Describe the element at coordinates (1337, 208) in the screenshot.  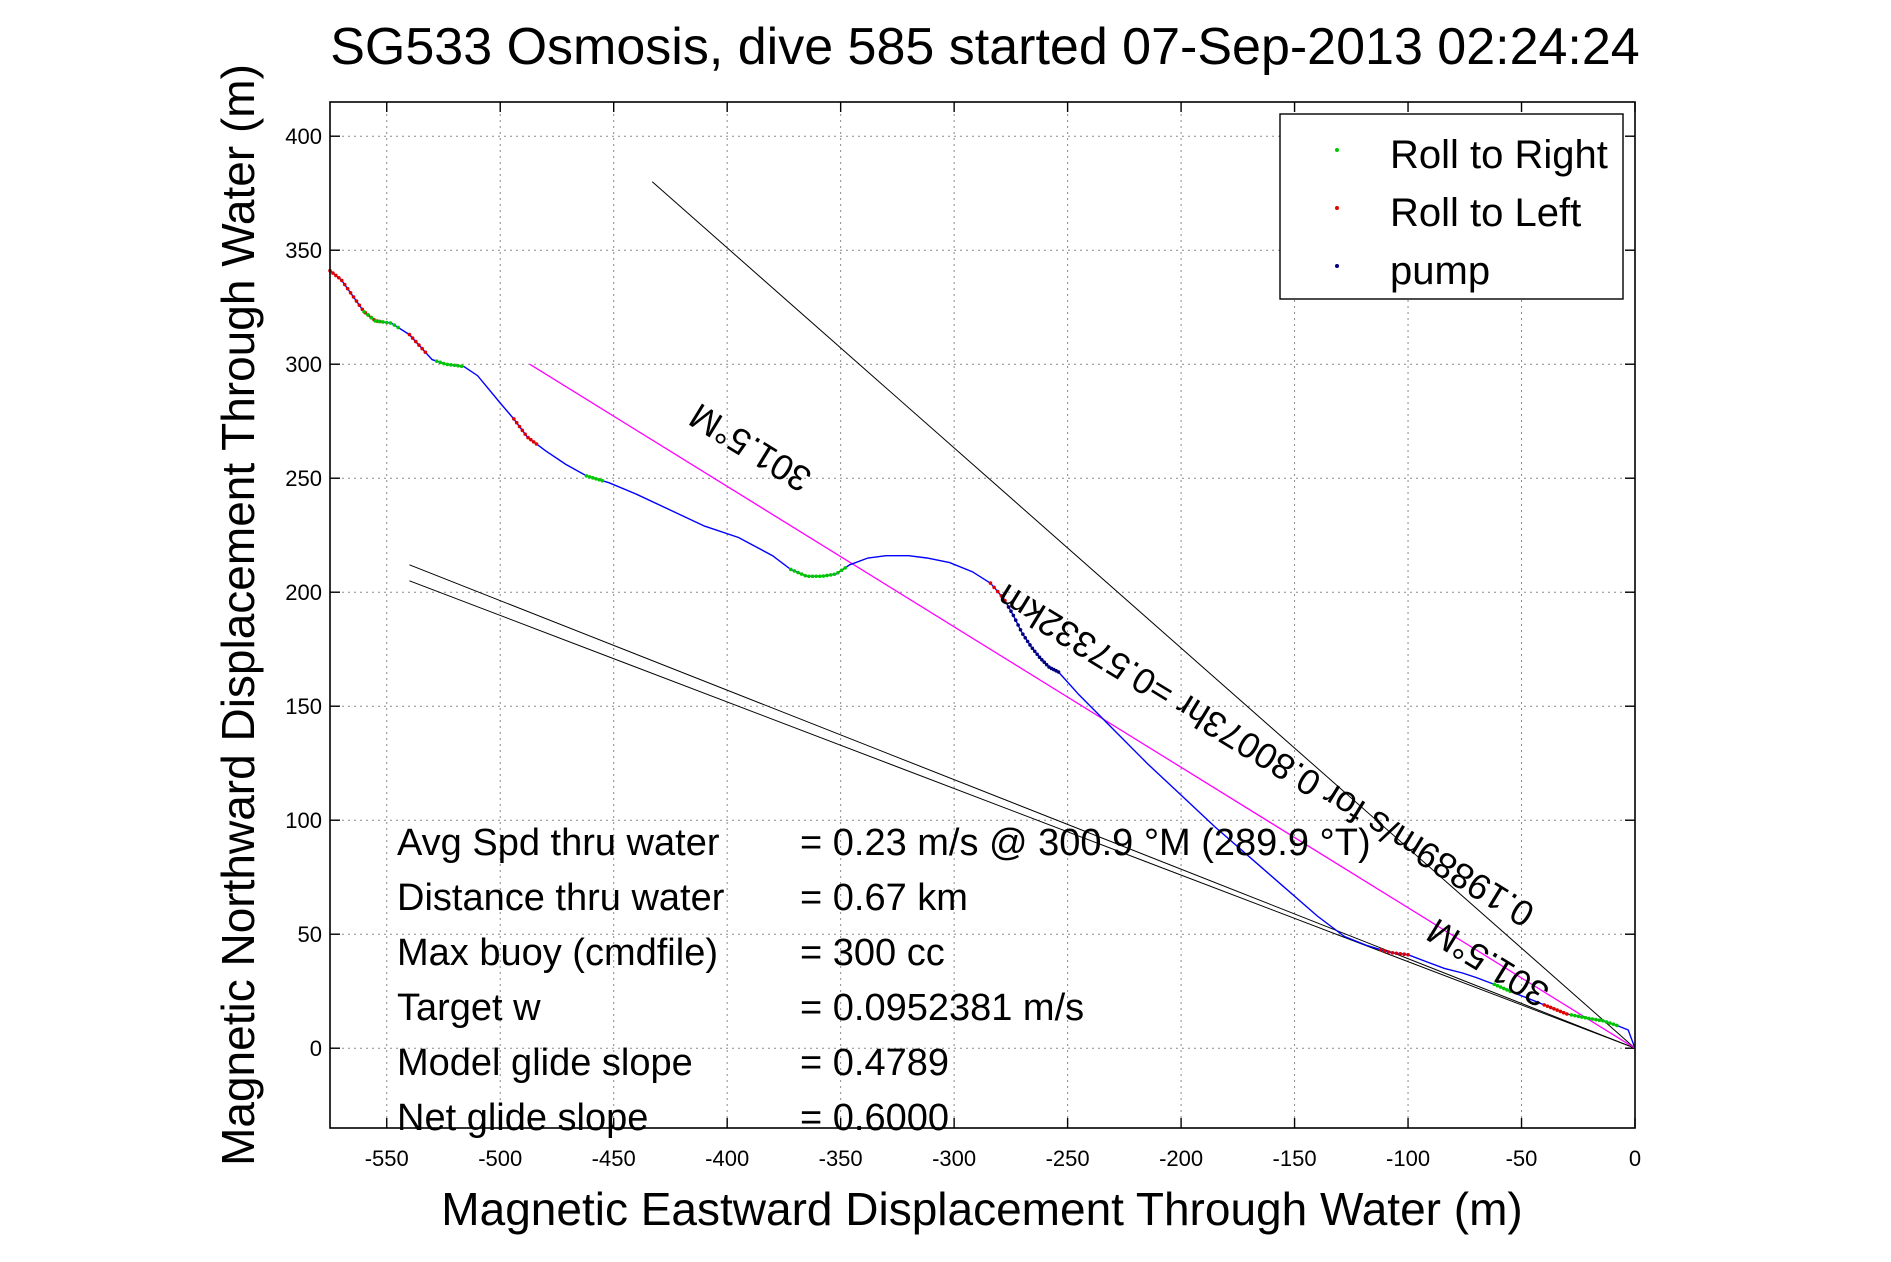
I see `legend-marker-roll-left` at that location.